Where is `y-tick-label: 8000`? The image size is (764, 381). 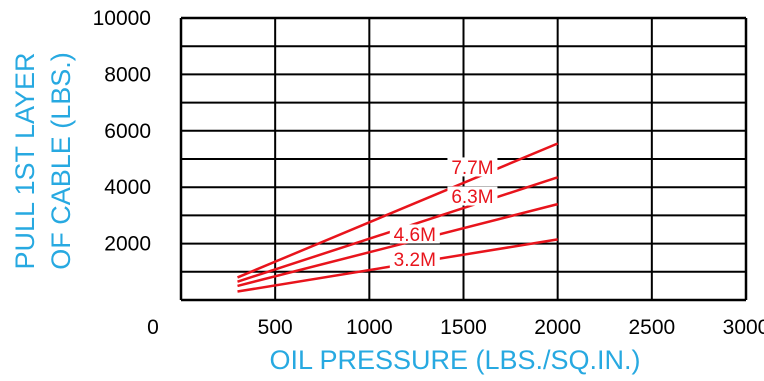 y-tick-label: 8000 is located at coordinates (127, 74).